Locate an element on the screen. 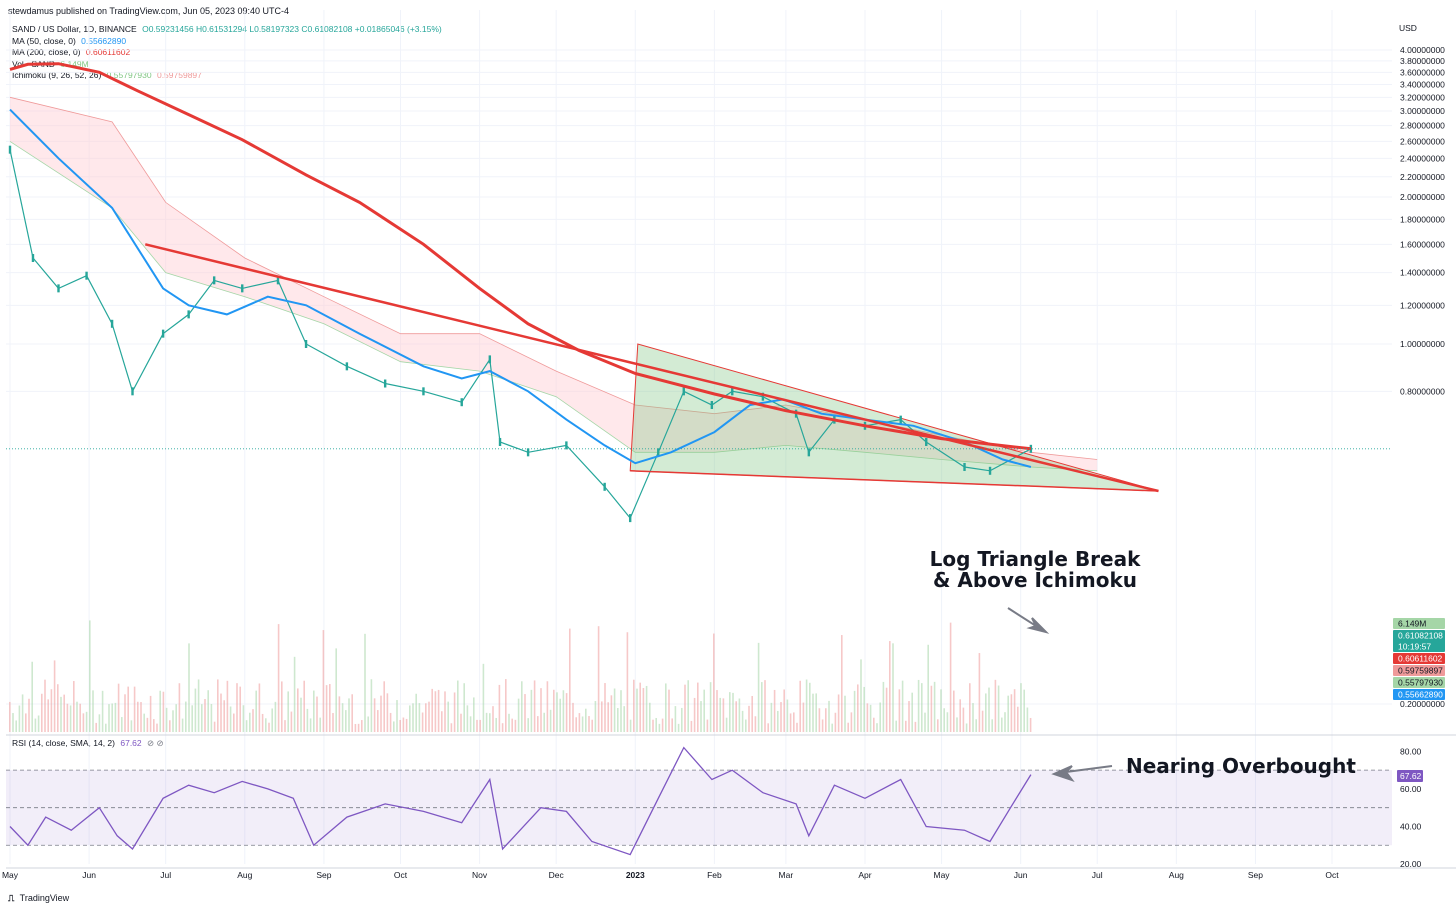  rsi-legend: RSI (14, close, SMA, 14, 2) 67.62 ⊘ ⊘ is located at coordinates (88, 743).